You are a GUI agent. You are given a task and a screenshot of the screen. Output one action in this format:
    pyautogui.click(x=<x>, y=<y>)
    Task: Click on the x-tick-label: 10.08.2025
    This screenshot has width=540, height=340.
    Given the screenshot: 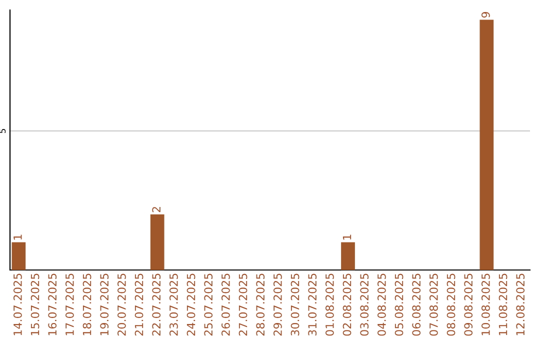 What is the action you would take?
    pyautogui.click(x=485, y=305)
    